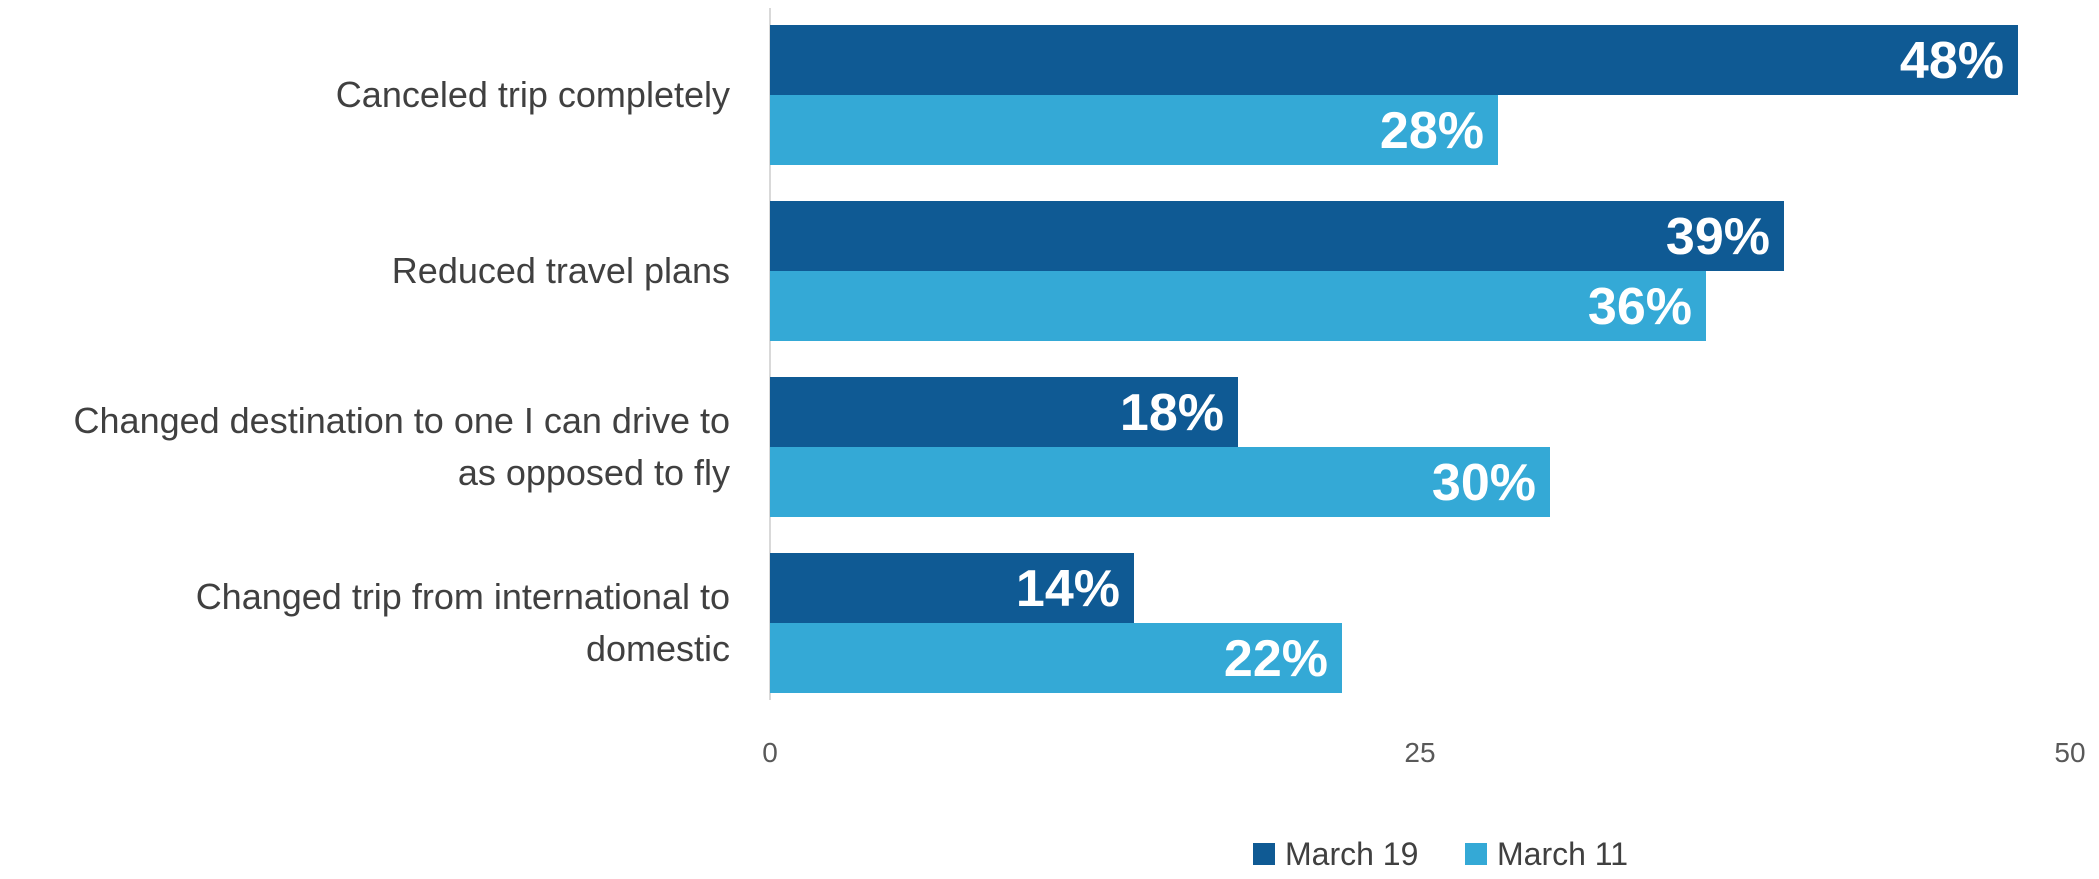 This screenshot has width=2099, height=879. I want to click on x-tick-label: 25, so click(1419, 752).